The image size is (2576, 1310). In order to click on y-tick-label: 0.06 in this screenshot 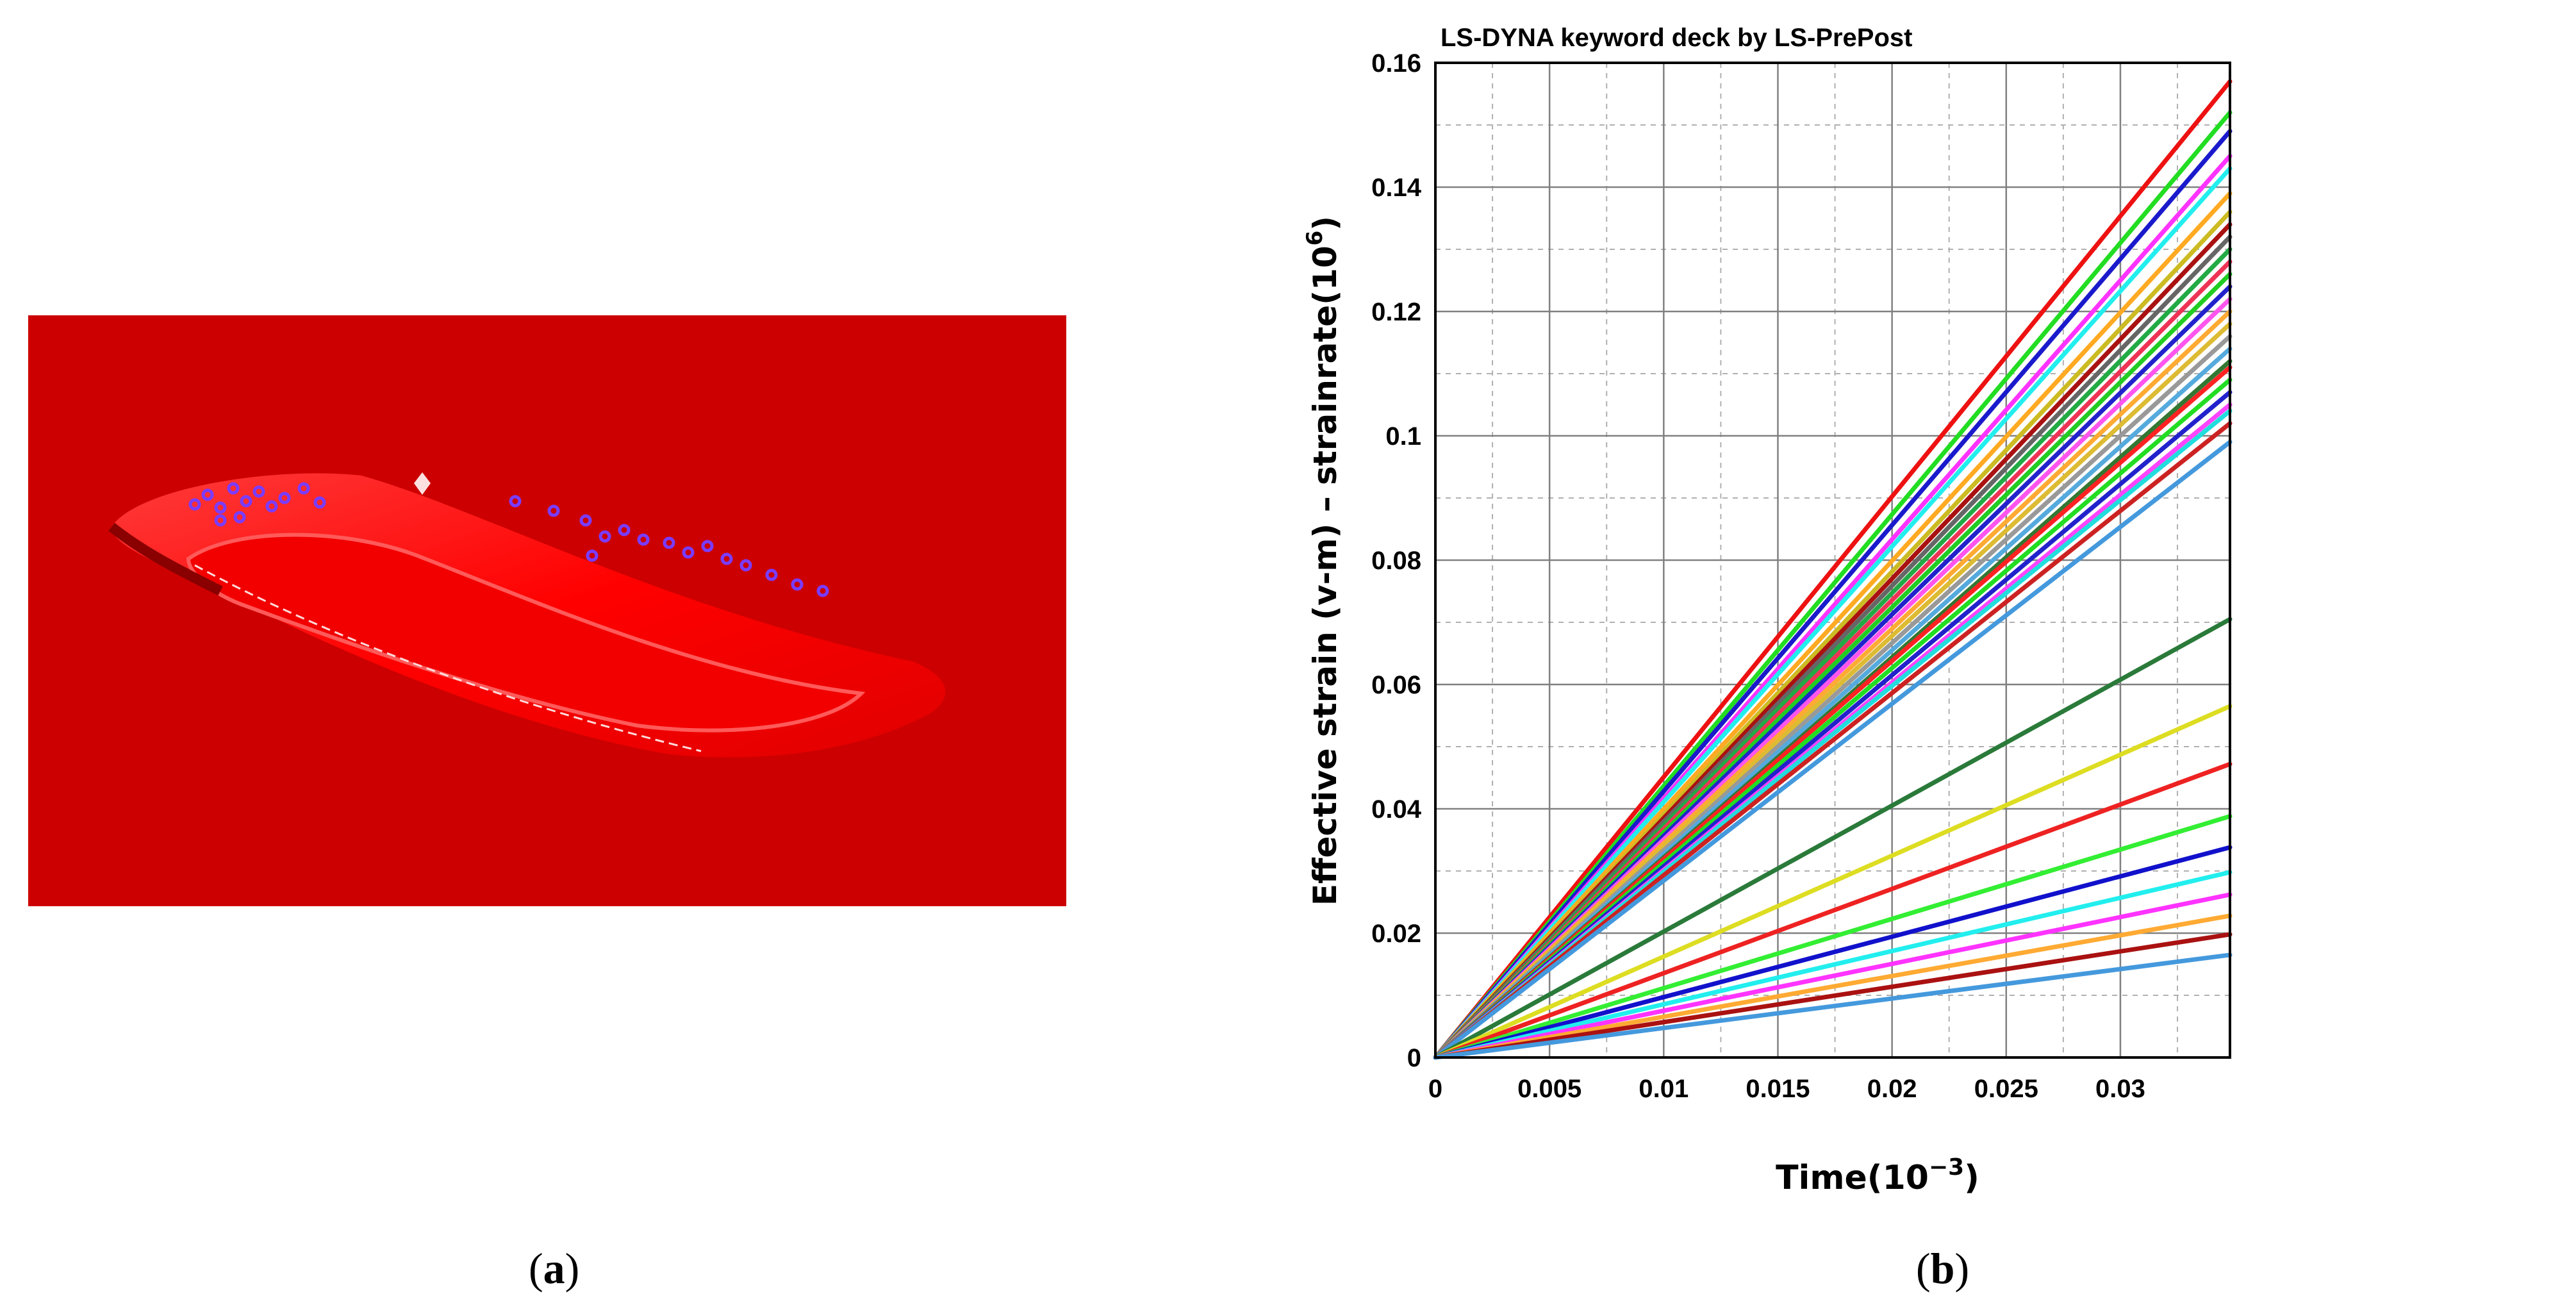, I will do `click(1396, 685)`.